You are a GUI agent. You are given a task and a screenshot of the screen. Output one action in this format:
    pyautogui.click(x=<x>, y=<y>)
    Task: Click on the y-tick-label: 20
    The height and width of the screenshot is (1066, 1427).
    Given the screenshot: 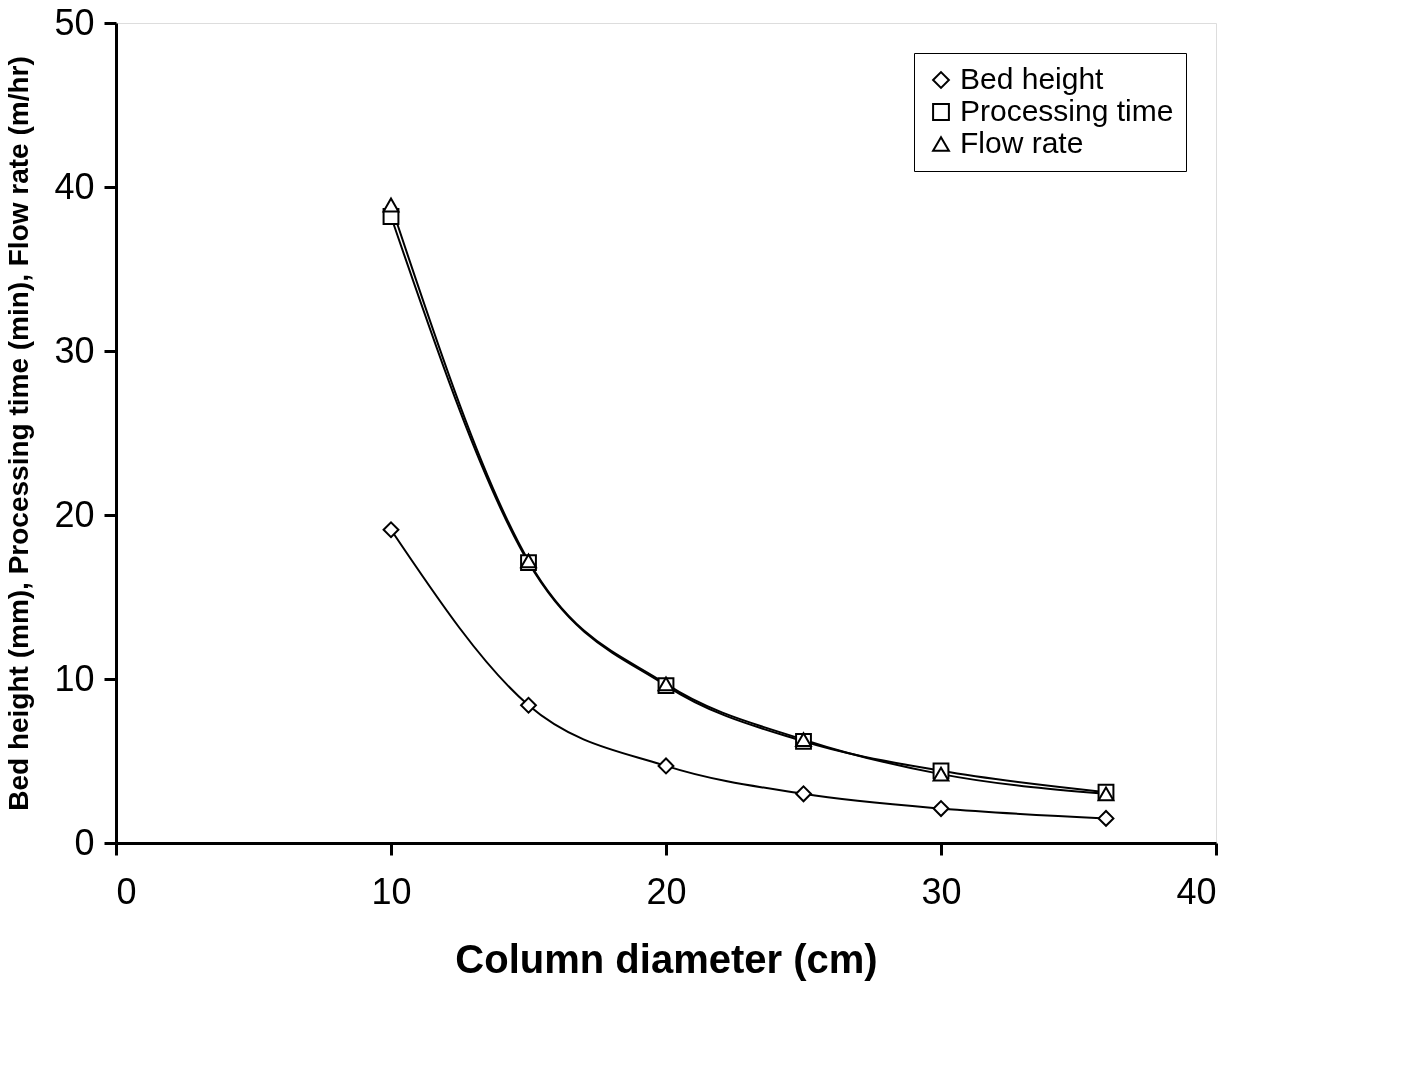 What is the action you would take?
    pyautogui.click(x=74, y=514)
    